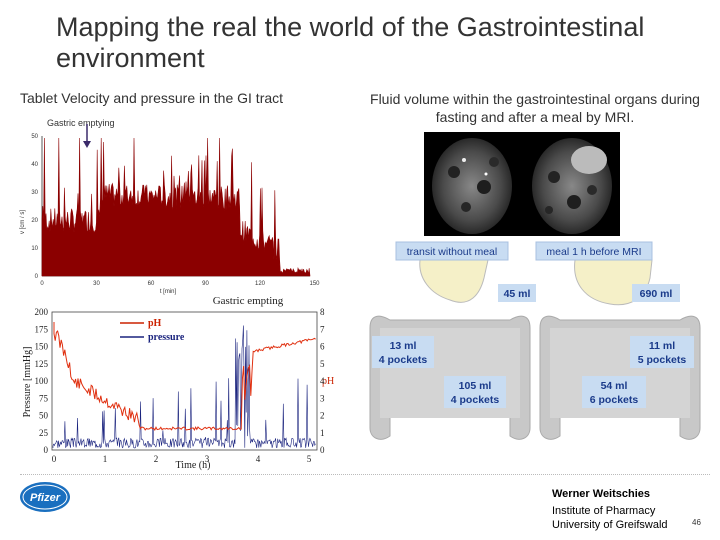 The image size is (720, 540). I want to click on velocity-x-tick: 90, so click(205, 284).